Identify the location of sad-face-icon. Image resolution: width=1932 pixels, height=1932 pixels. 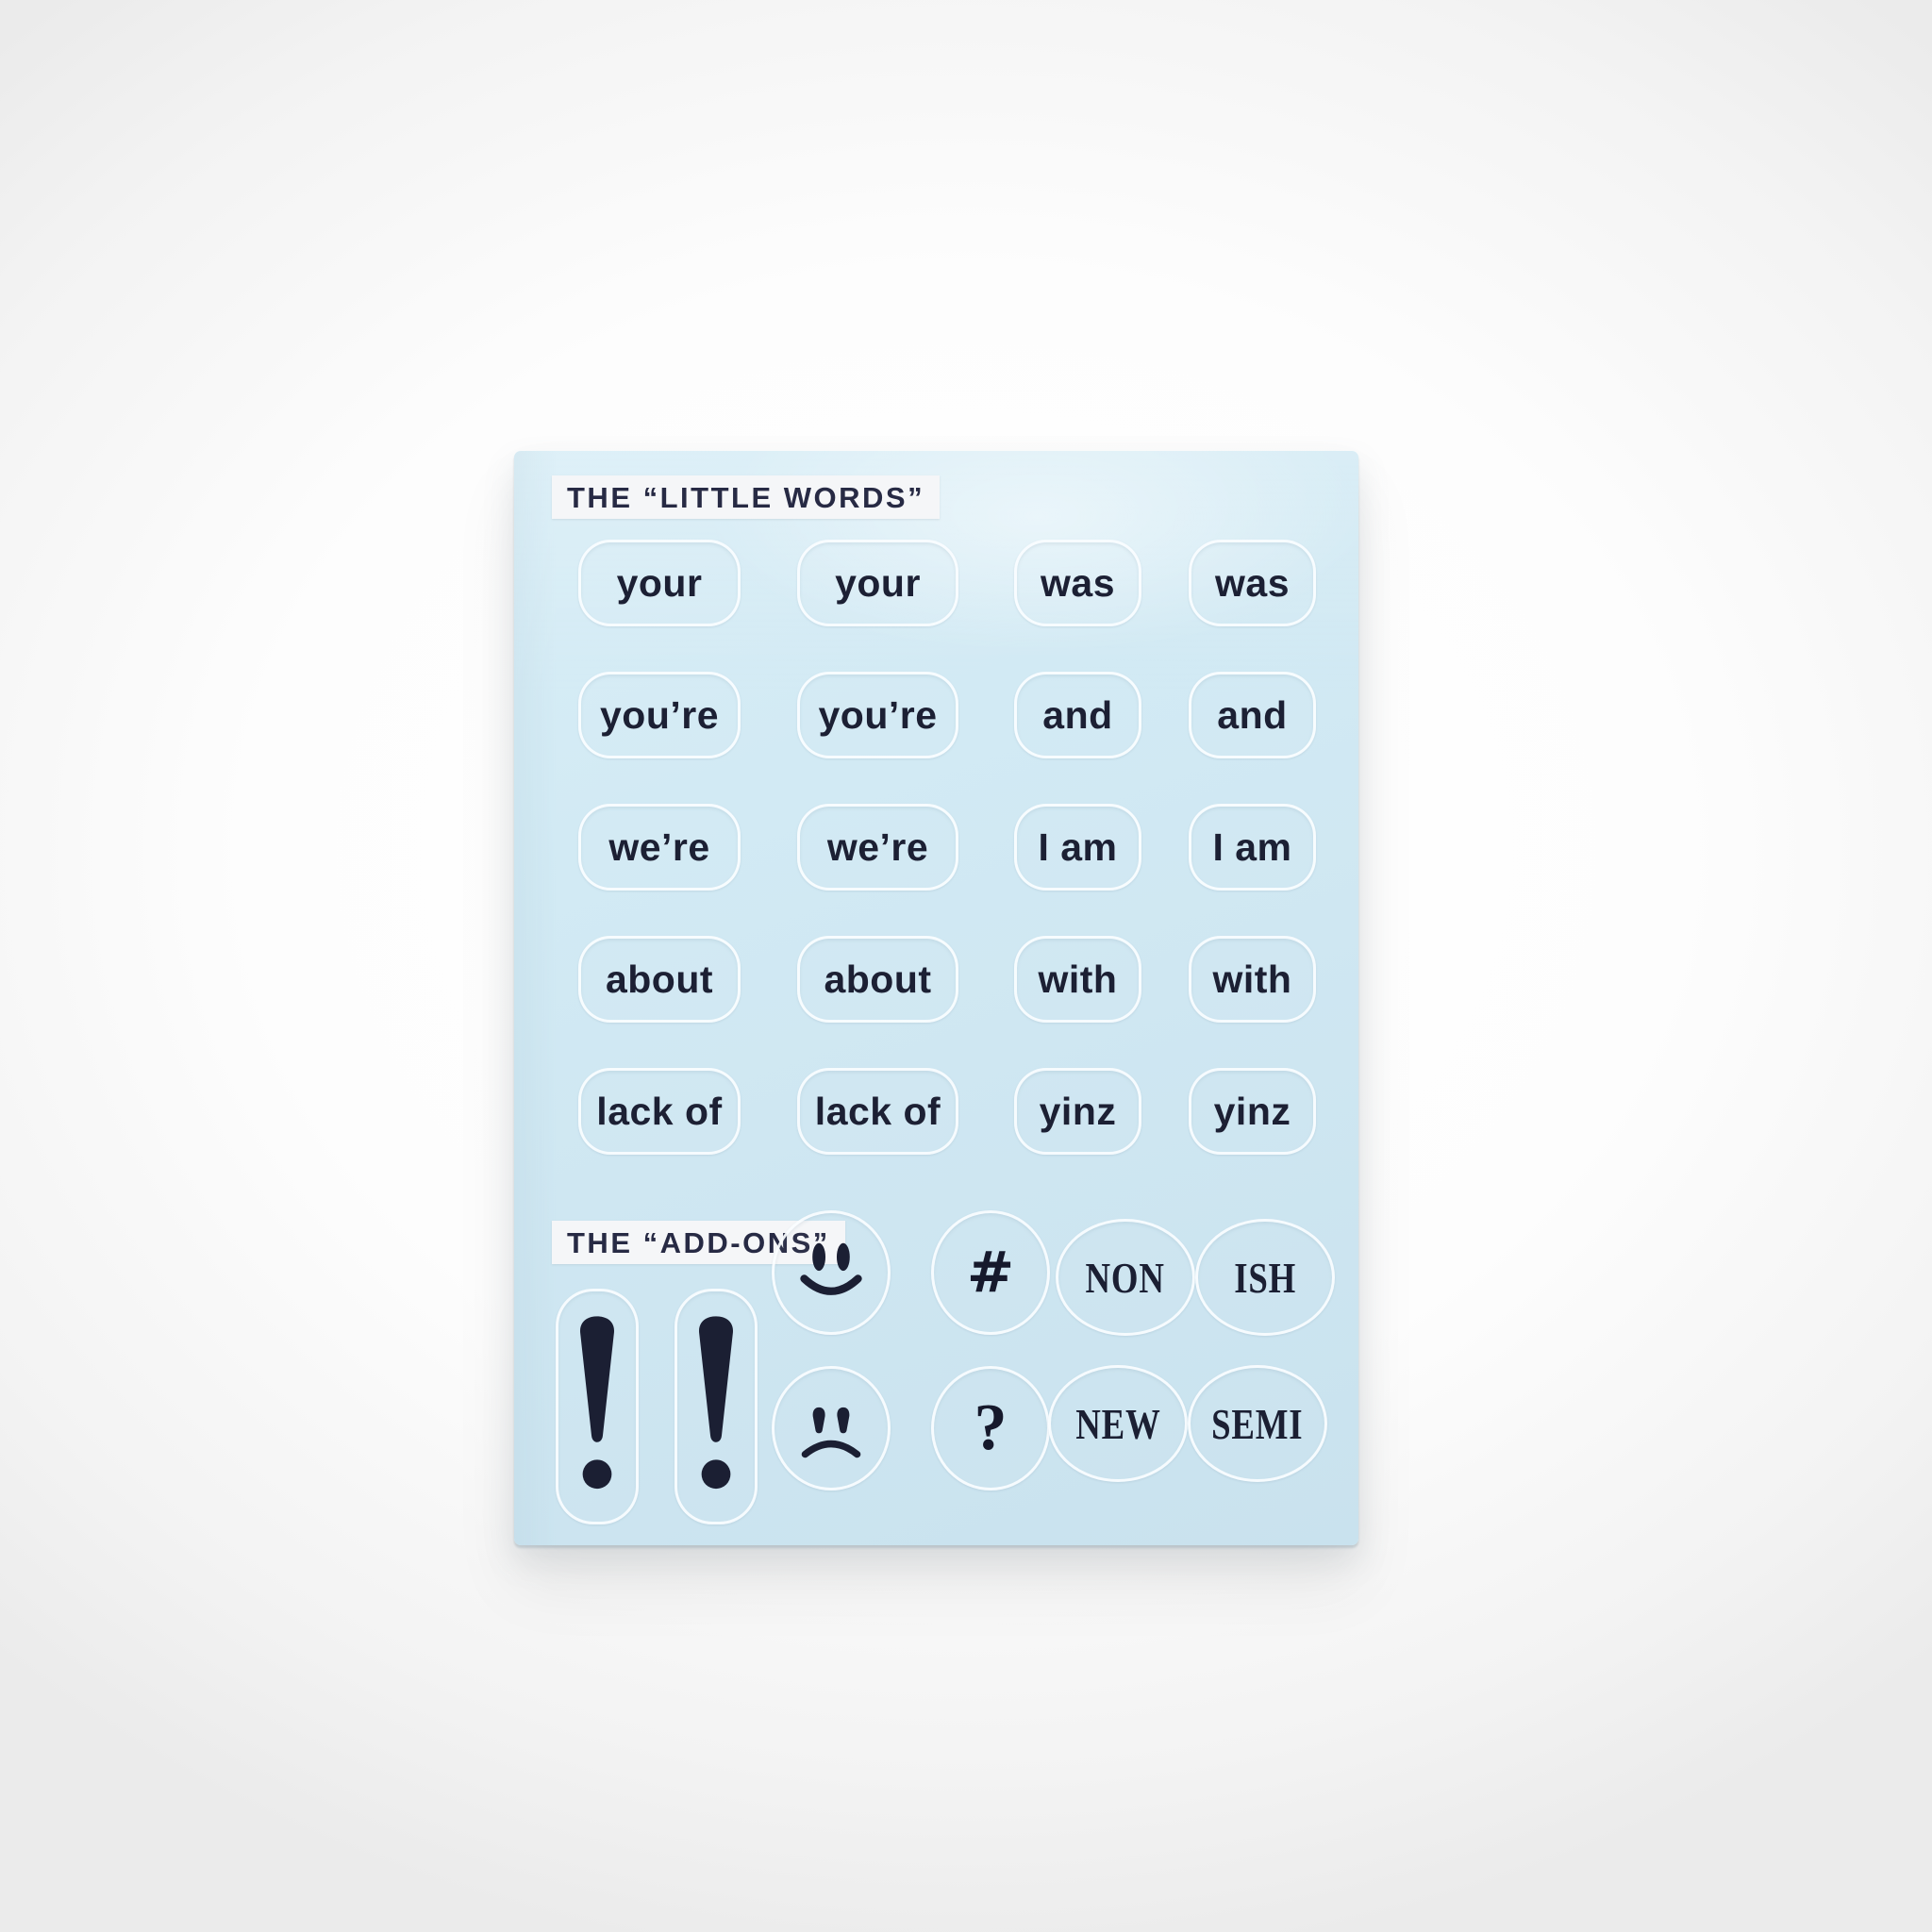
(831, 1429).